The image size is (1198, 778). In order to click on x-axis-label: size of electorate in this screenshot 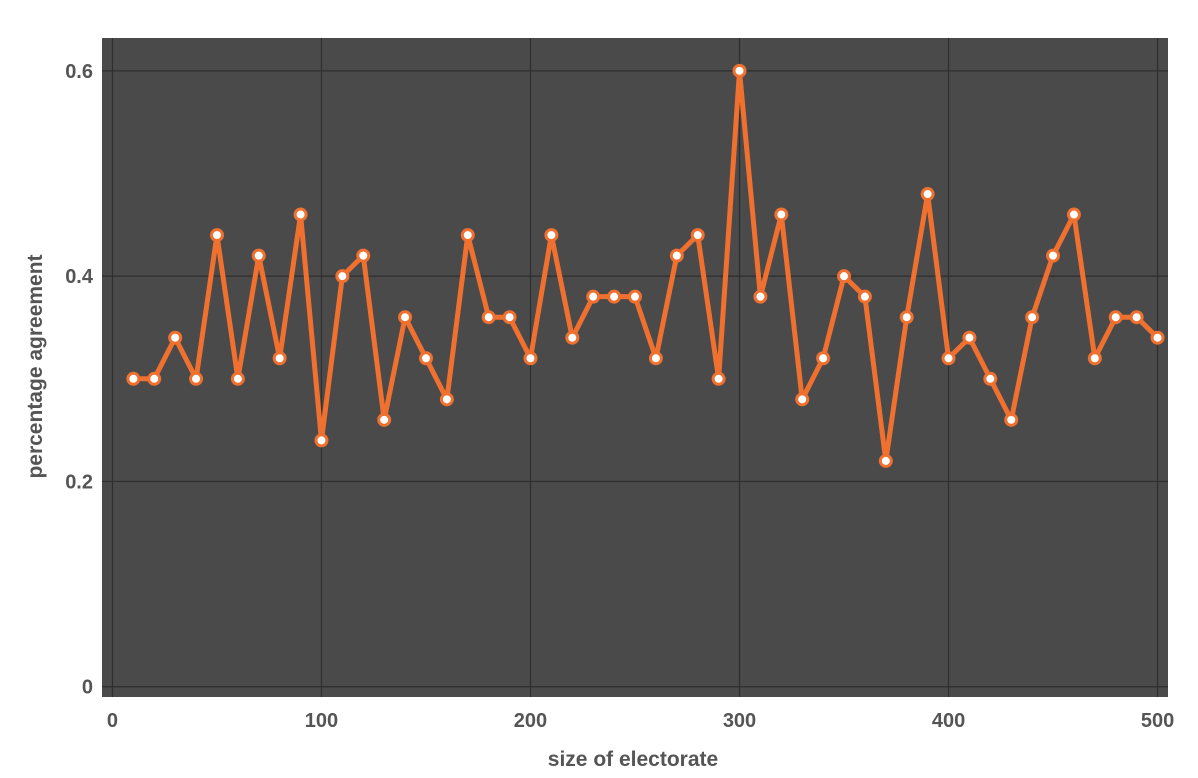, I will do `click(633, 759)`.